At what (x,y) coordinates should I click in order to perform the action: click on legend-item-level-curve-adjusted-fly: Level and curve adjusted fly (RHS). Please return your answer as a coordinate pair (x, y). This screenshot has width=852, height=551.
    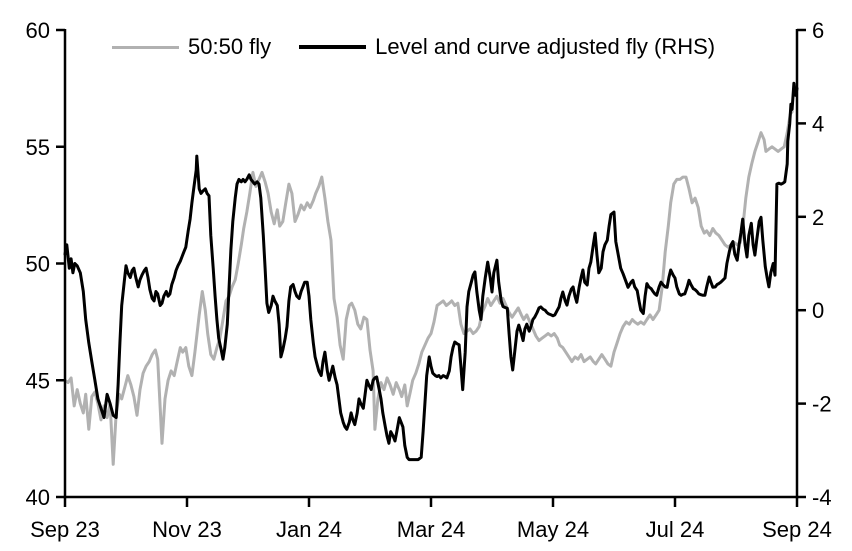
    Looking at the image, I should click on (507, 47).